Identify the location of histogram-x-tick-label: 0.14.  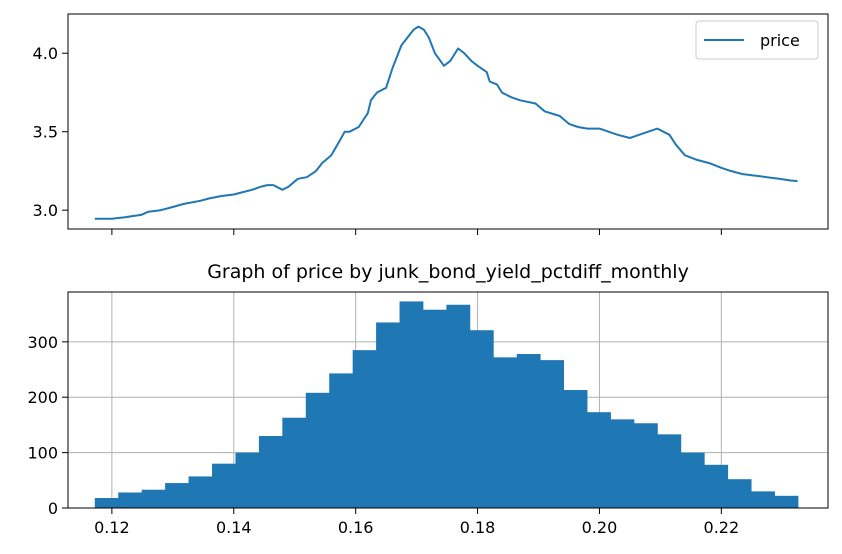
(234, 527).